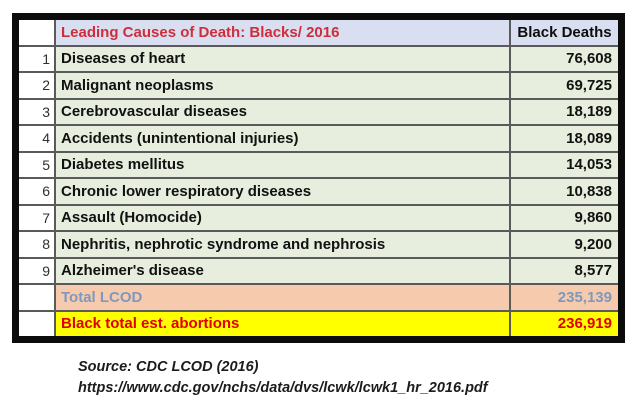 This screenshot has height=411, width=640. I want to click on row-rank: 3, so click(36, 111).